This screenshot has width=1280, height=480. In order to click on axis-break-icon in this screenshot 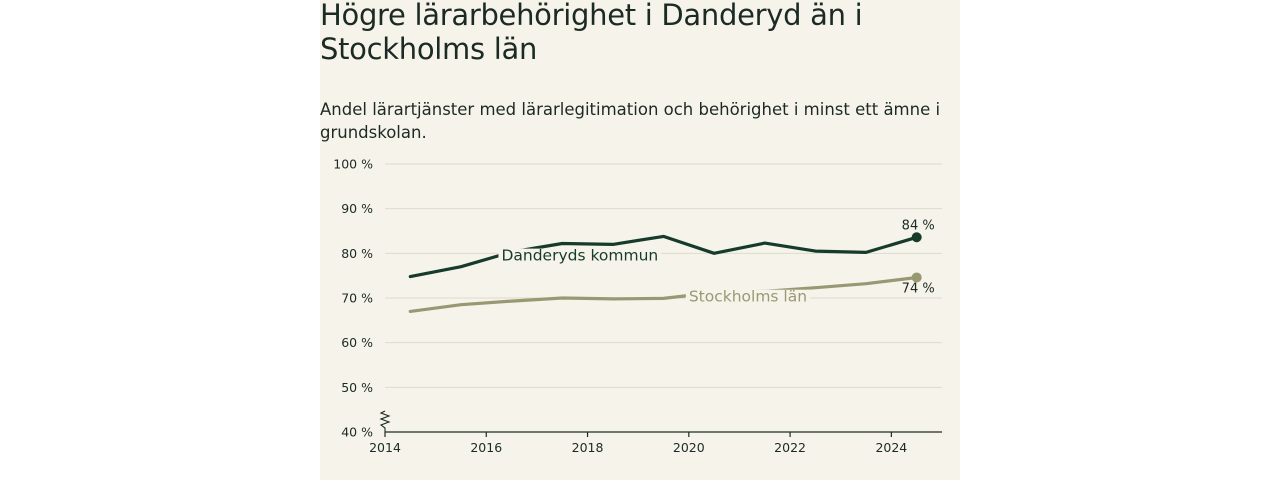, I will do `click(385, 421)`.